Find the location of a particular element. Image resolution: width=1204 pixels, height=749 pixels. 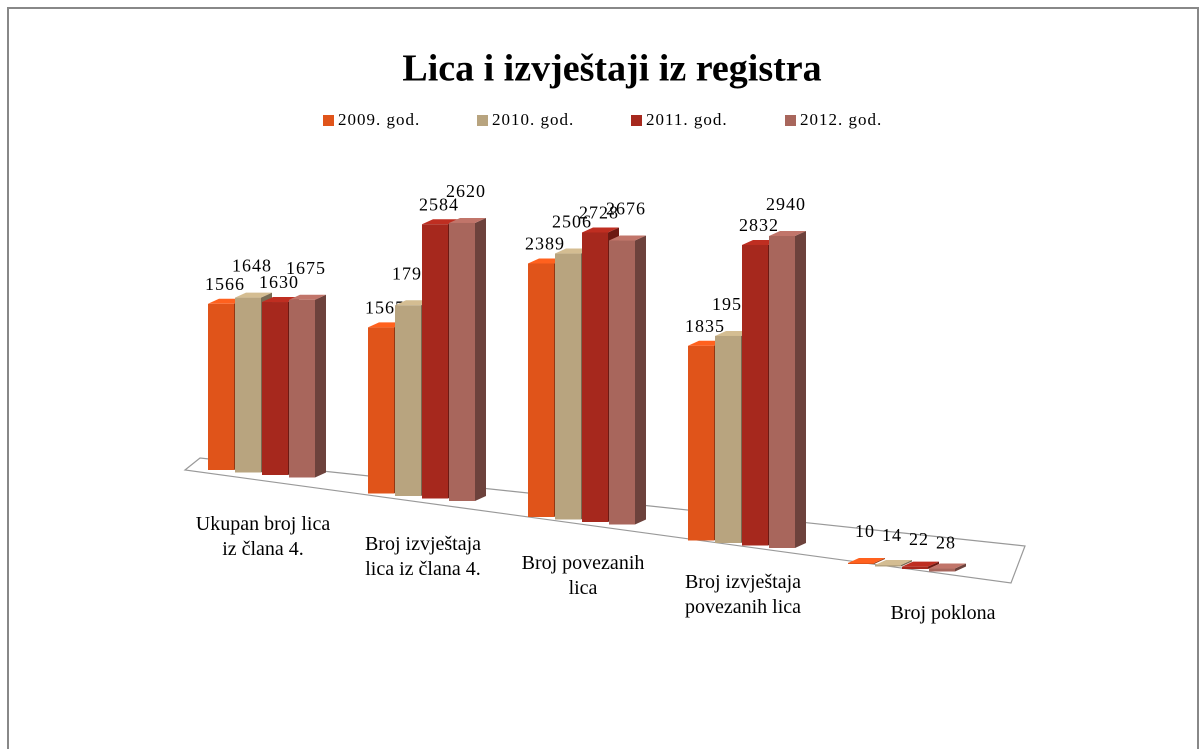

value-label: 1835 is located at coordinates (705, 326).